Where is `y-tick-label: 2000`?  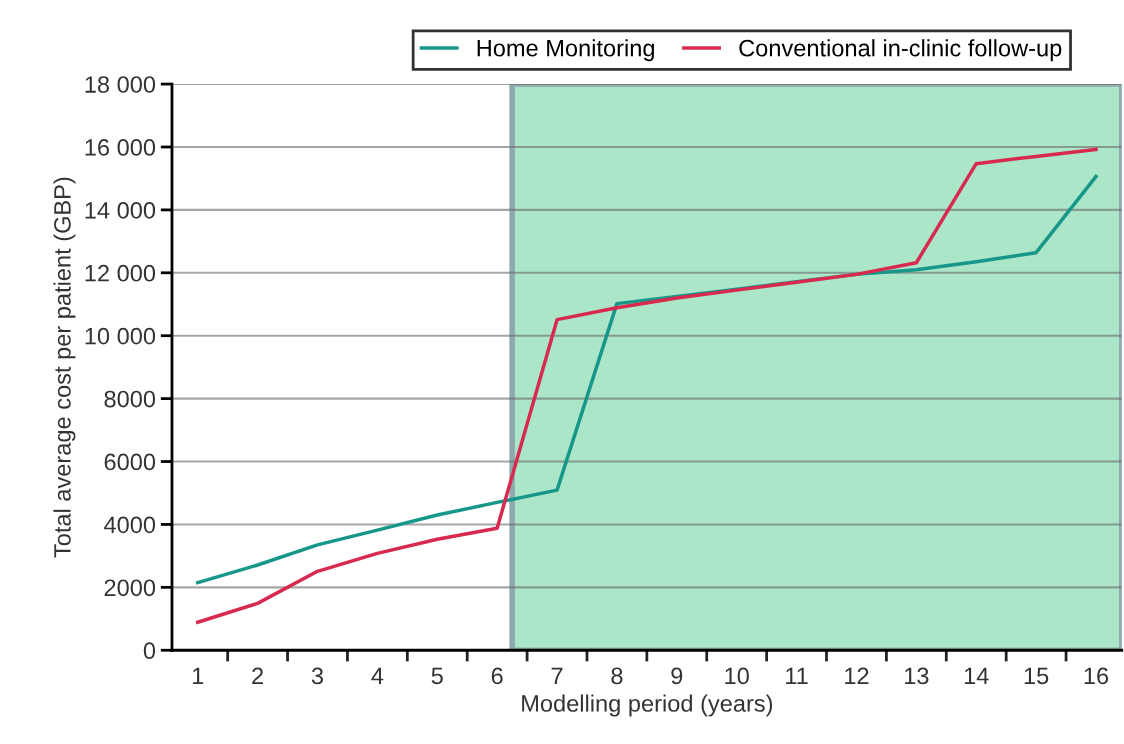 y-tick-label: 2000 is located at coordinates (130, 588).